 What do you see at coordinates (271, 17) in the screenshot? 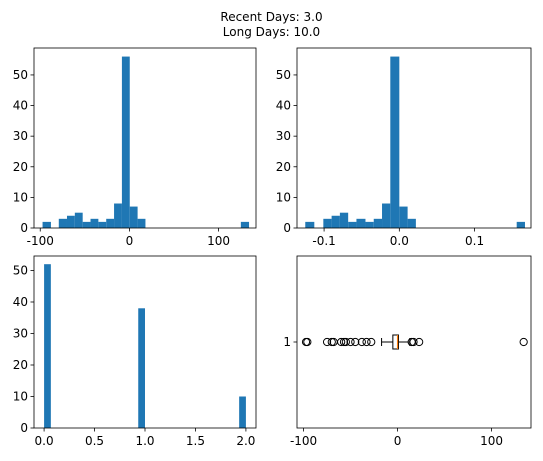
I see `suptitle-line-1: Recent Days: 3.0` at bounding box center [271, 17].